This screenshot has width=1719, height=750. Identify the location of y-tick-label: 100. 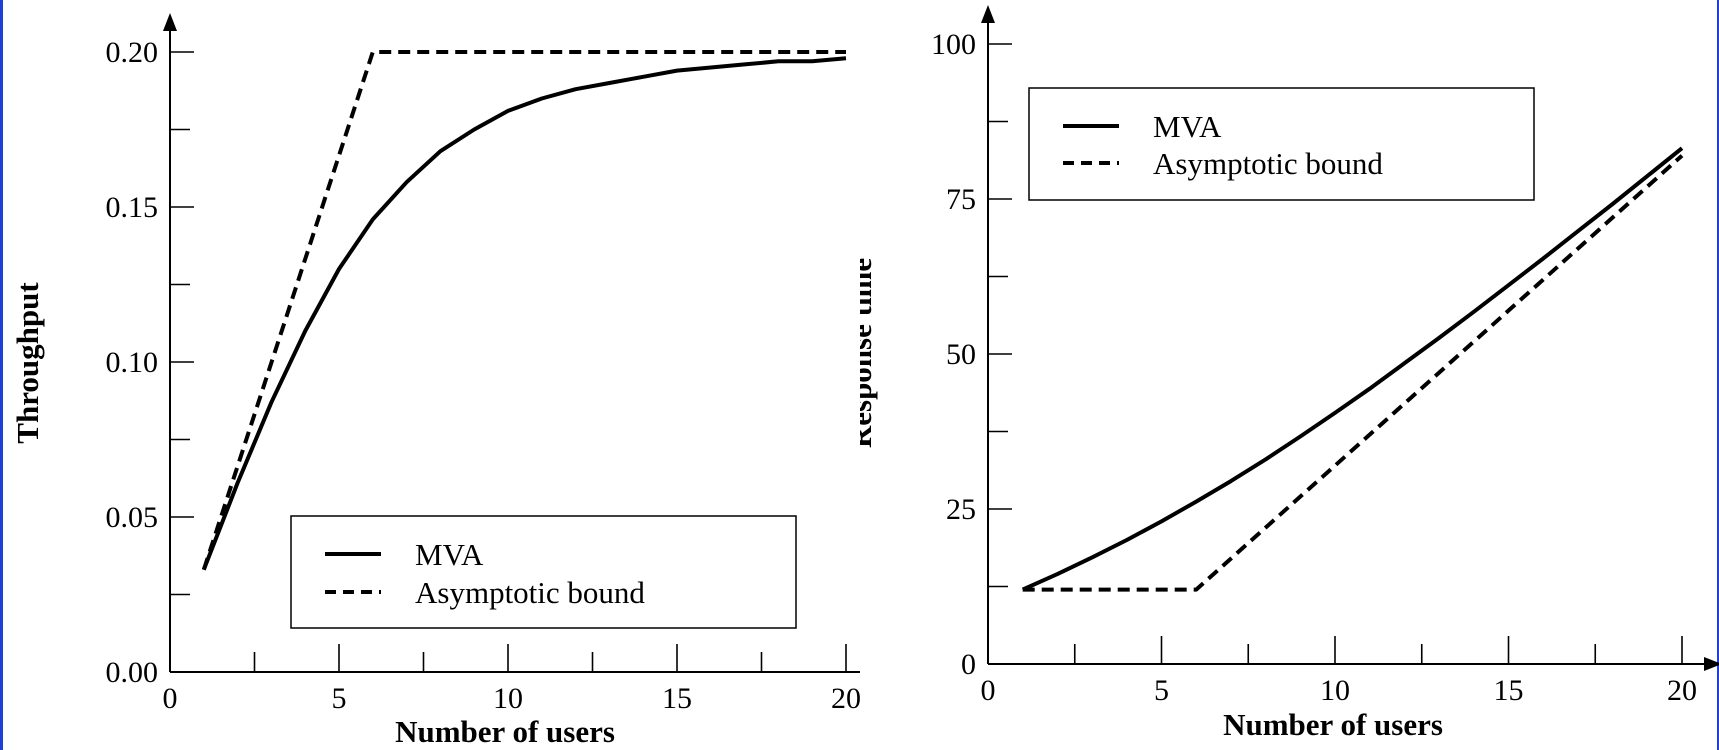
(953, 44).